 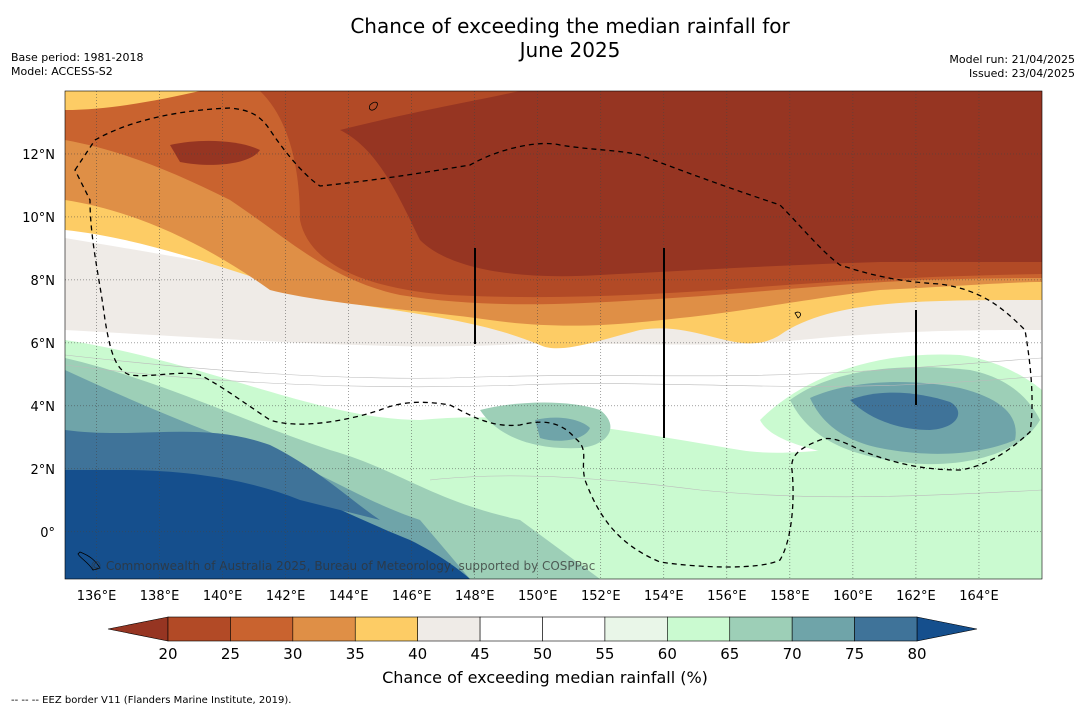 What do you see at coordinates (545, 677) in the screenshot?
I see `colorbar-label: Chance of exceeding median rainfall (%)` at bounding box center [545, 677].